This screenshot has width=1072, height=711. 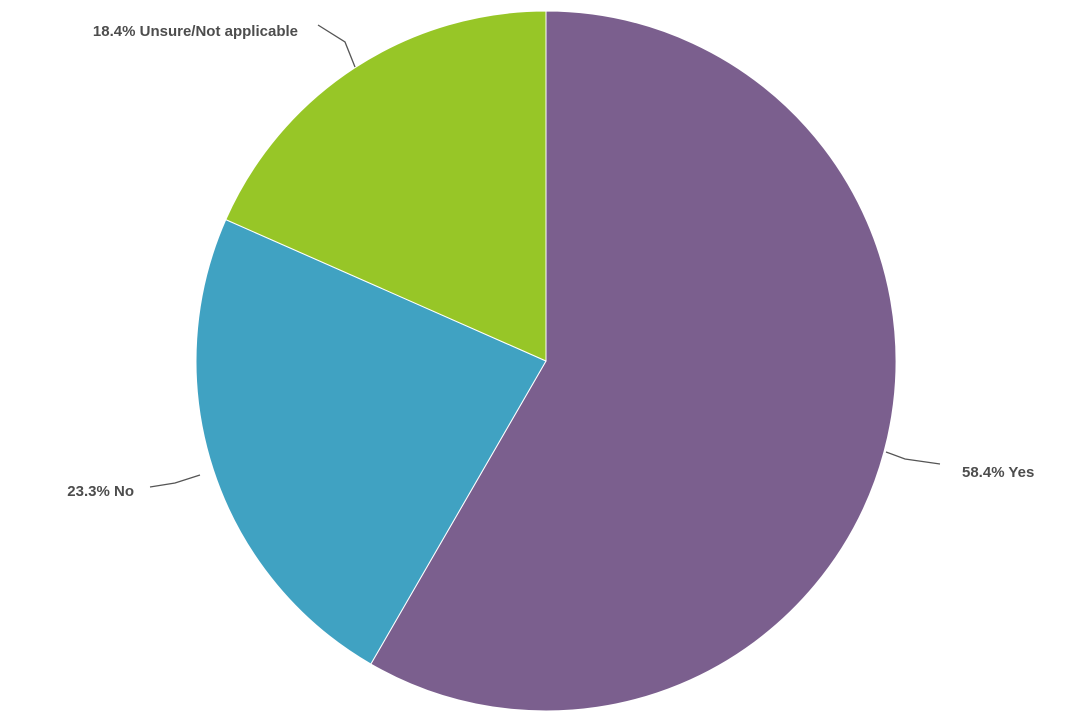 What do you see at coordinates (175, 481) in the screenshot?
I see `leader-line-no` at bounding box center [175, 481].